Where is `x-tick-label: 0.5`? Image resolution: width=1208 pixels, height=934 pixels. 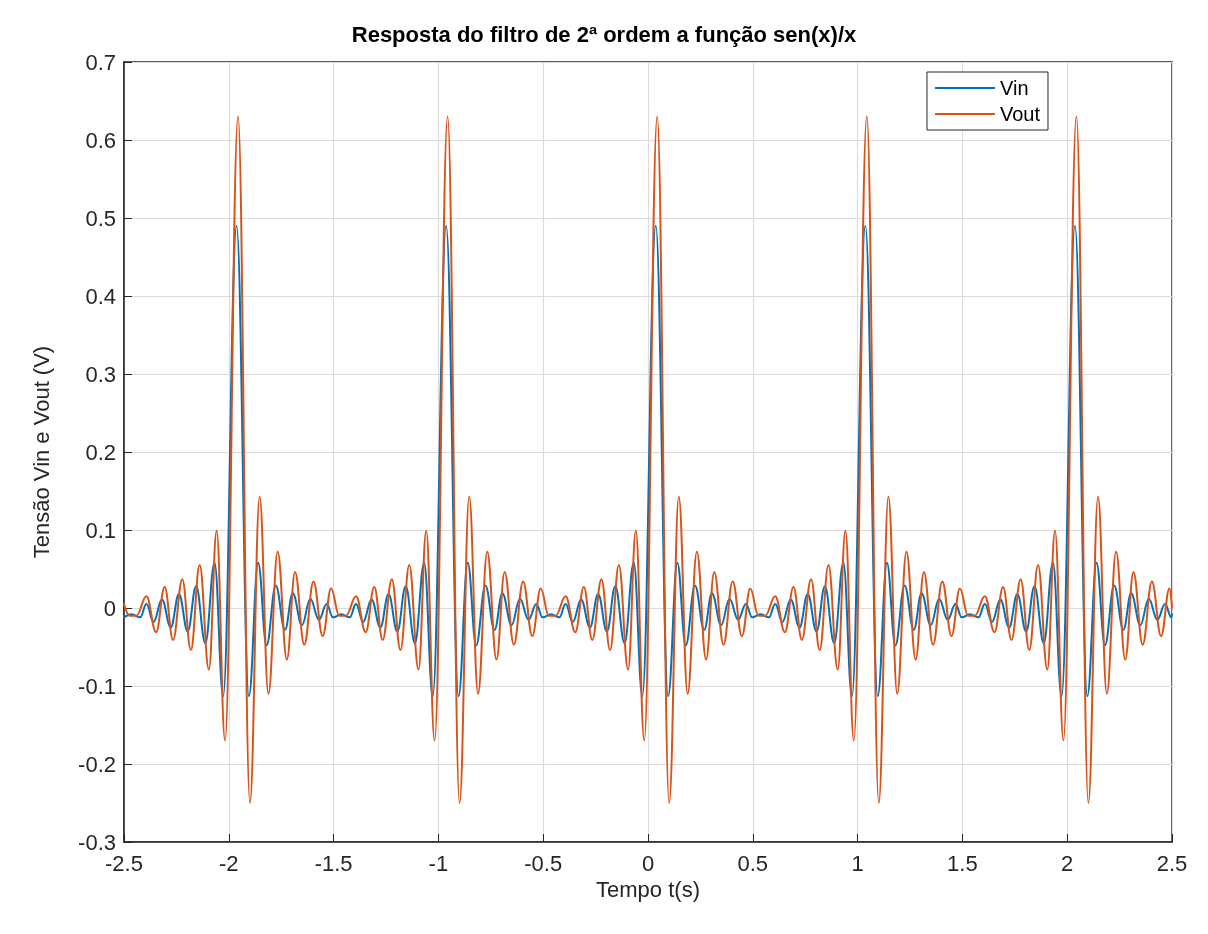 x-tick-label: 0.5 is located at coordinates (753, 863).